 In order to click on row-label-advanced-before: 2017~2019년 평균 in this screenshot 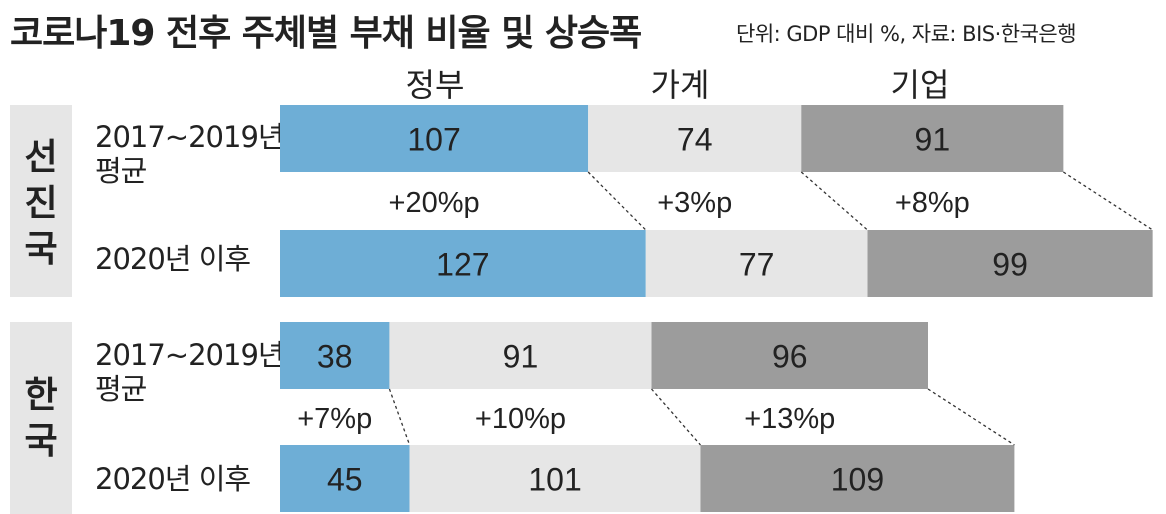, I will do `click(190, 154)`.